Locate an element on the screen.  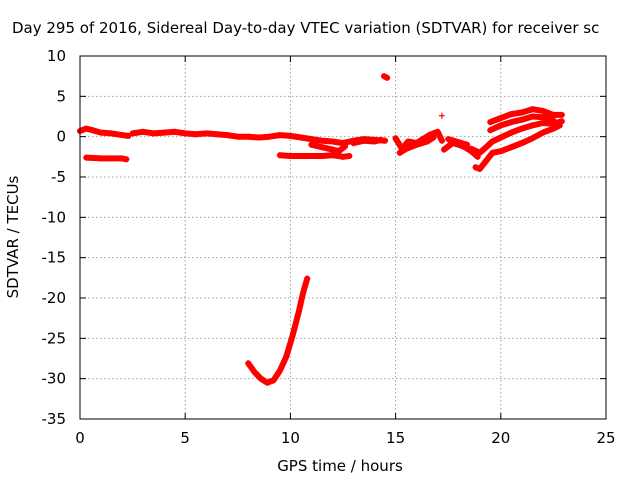
x-tick-label: 20 is located at coordinates (500, 438).